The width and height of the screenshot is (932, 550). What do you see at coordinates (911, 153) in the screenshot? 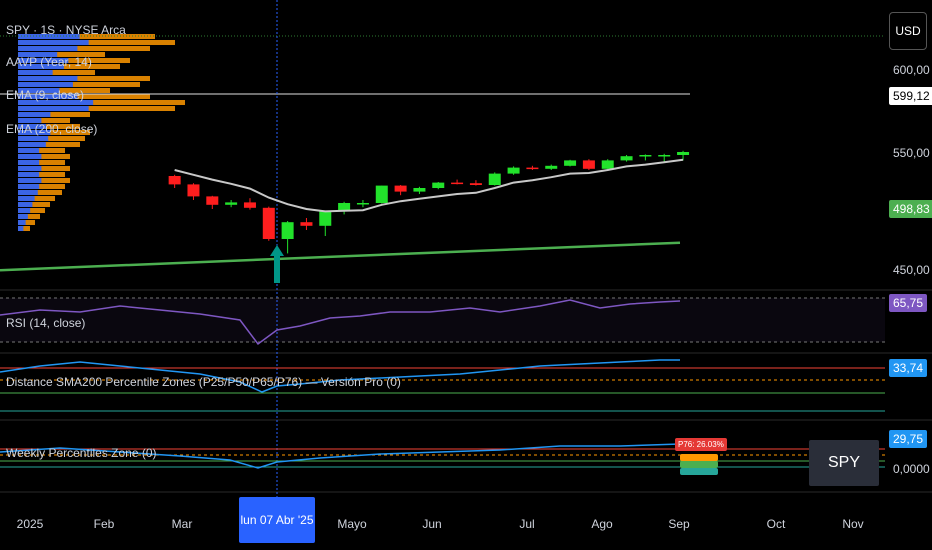
I see `price-tick-550: 550,00` at bounding box center [911, 153].